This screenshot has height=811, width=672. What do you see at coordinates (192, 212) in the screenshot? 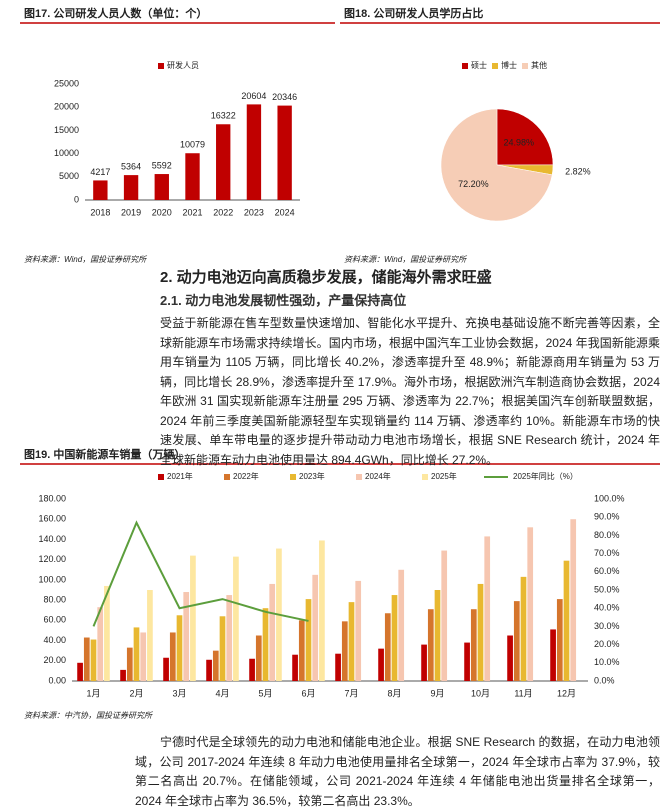
I see `x-tick-label: 2021` at bounding box center [192, 212].